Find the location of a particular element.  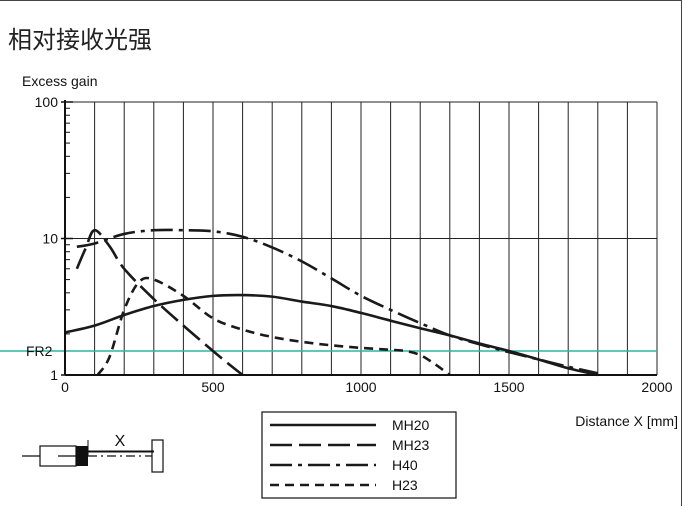

legend-label-mh23: MH23 is located at coordinates (411, 445).